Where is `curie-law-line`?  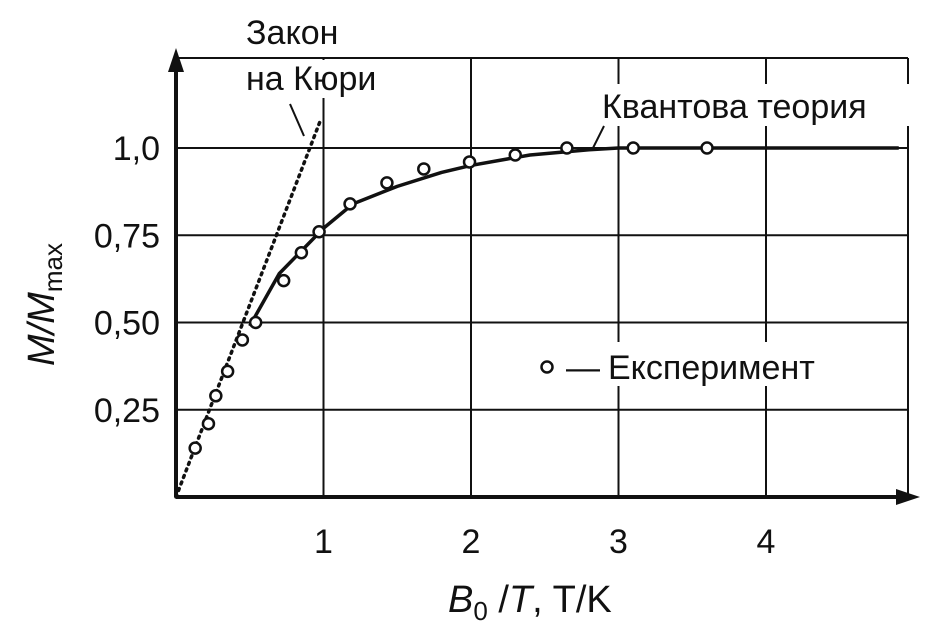 curie-law-line is located at coordinates (248, 308).